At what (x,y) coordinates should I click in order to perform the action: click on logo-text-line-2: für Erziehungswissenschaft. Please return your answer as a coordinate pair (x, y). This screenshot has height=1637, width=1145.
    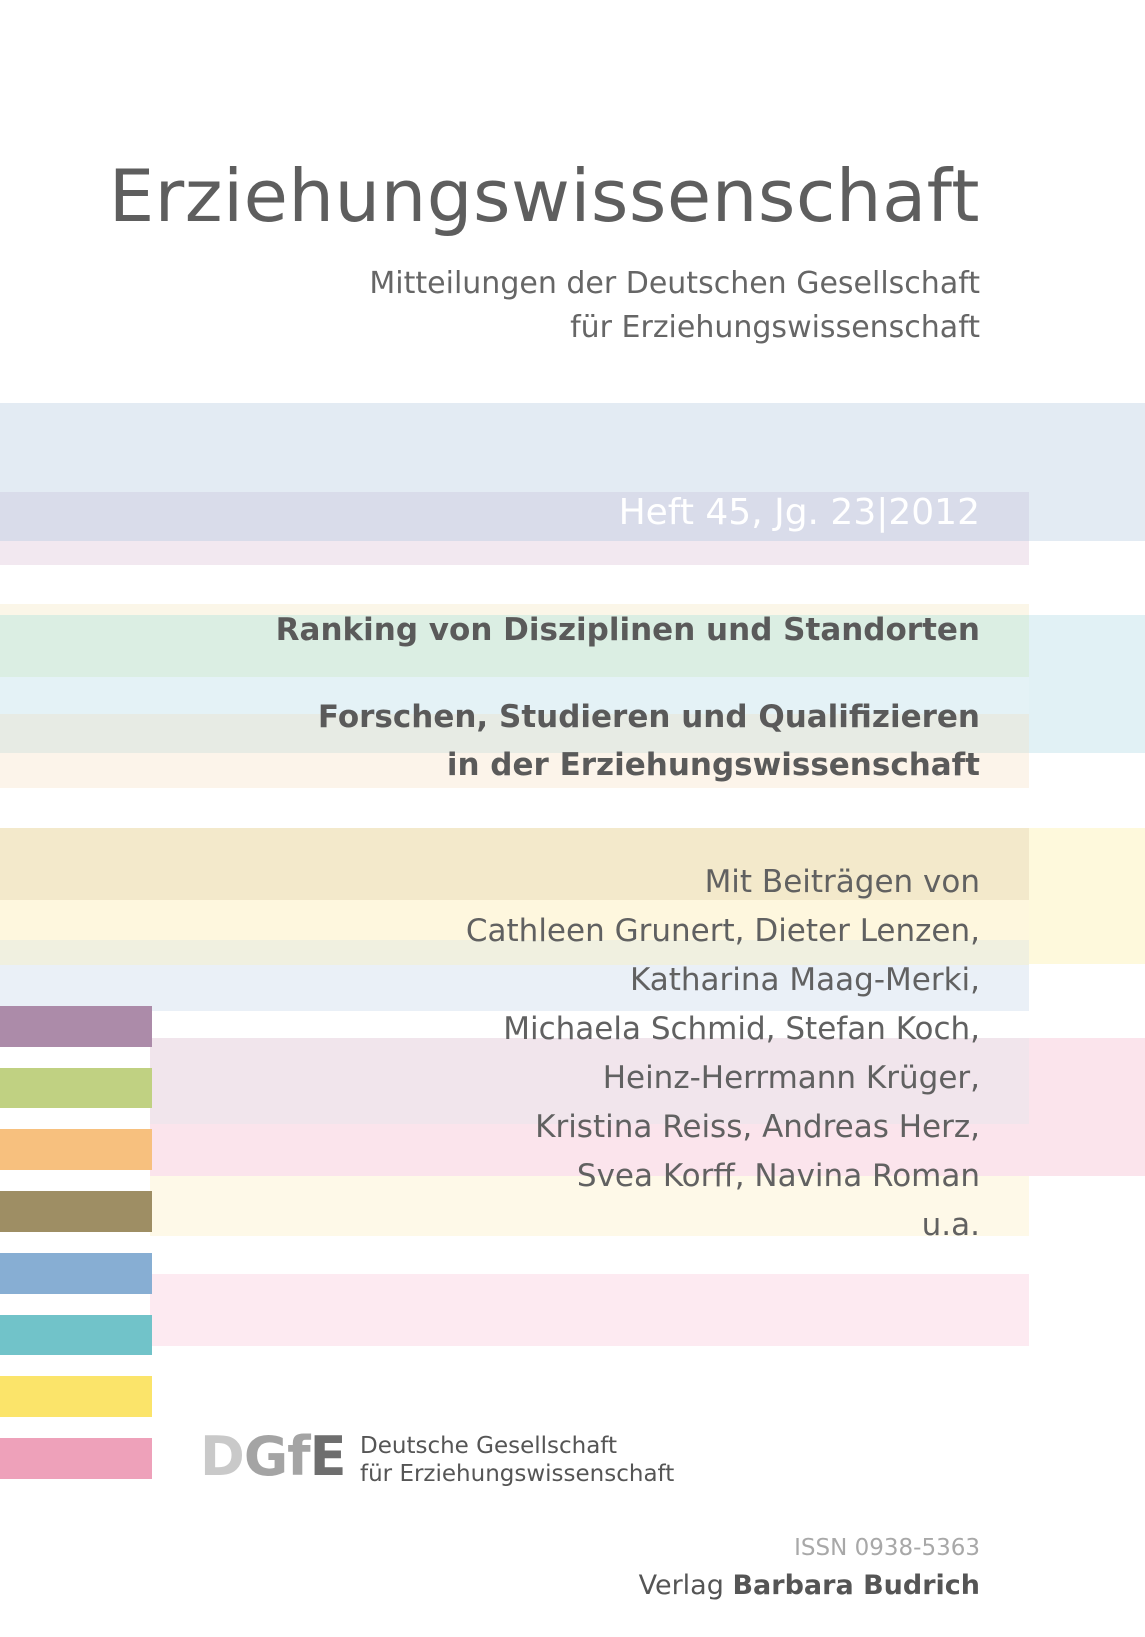
    Looking at the image, I should click on (517, 1474).